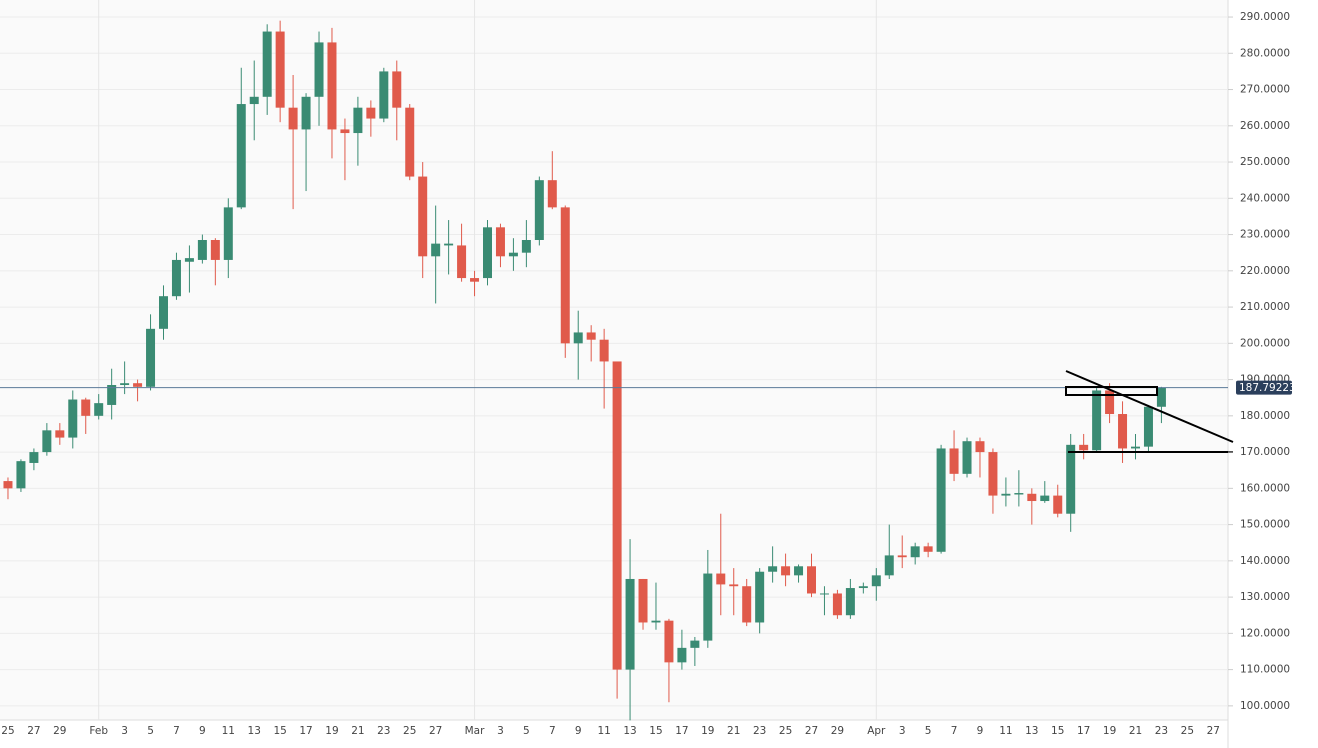 The width and height of the screenshot is (1318, 748). What do you see at coordinates (552, 731) in the screenshot?
I see `x-tick-label: 7` at bounding box center [552, 731].